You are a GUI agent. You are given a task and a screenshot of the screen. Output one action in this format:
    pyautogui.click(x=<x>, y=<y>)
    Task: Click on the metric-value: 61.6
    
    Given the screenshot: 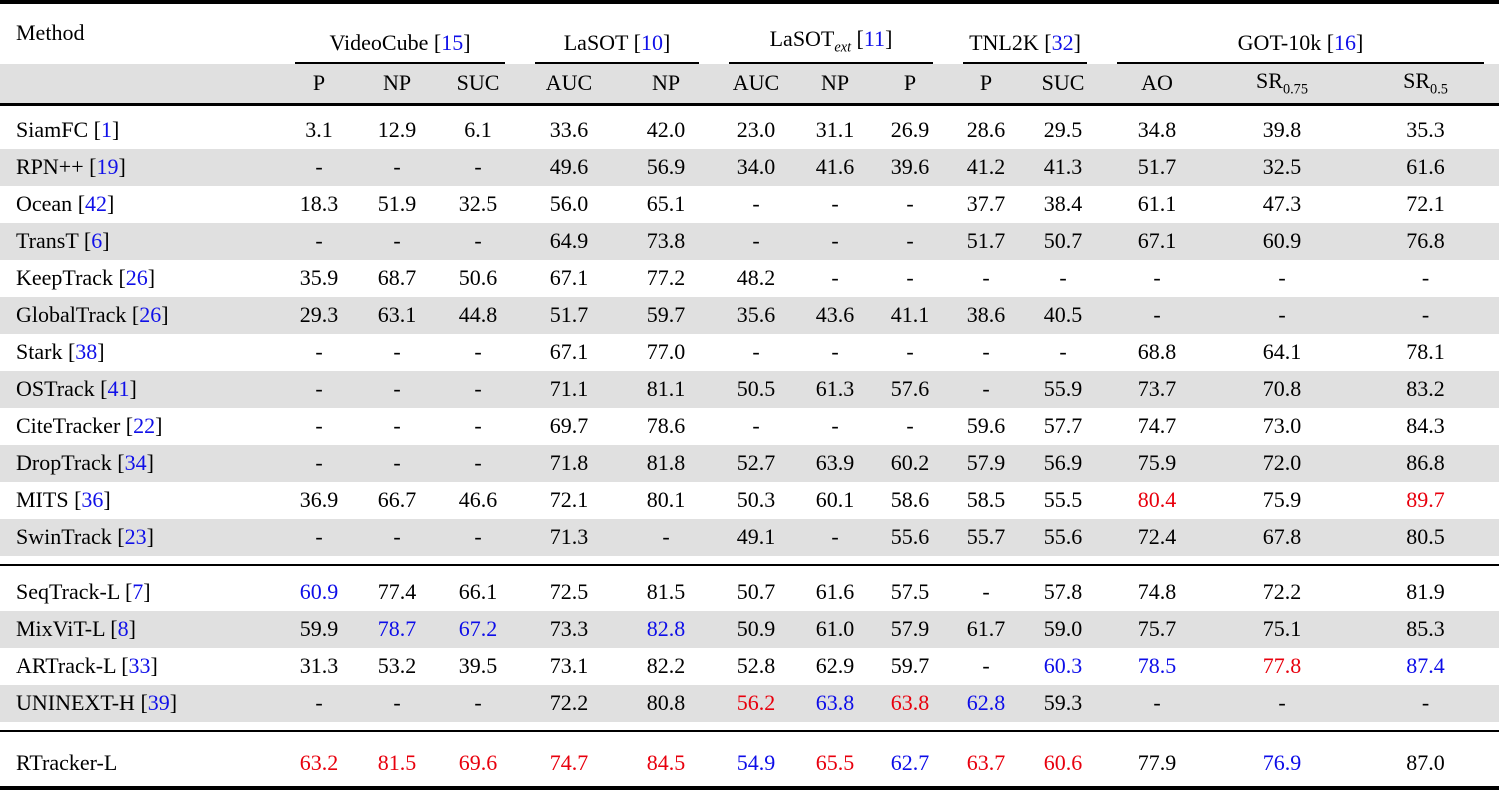 What is the action you would take?
    pyautogui.click(x=1425, y=166)
    